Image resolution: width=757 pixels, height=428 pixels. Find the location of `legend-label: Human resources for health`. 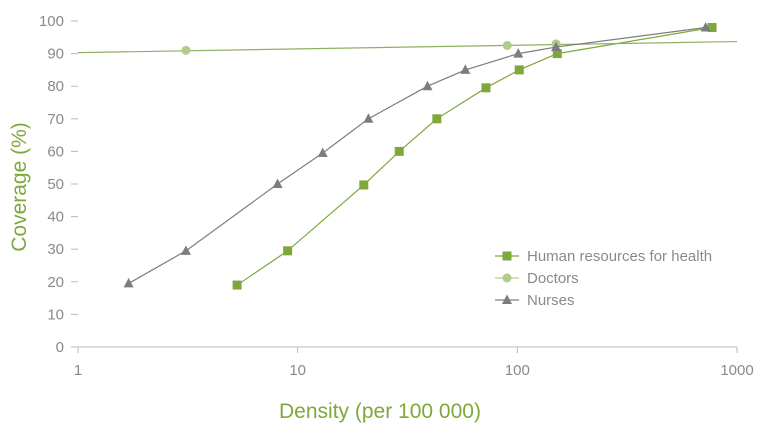

legend-label: Human resources for health is located at coordinates (619, 256).